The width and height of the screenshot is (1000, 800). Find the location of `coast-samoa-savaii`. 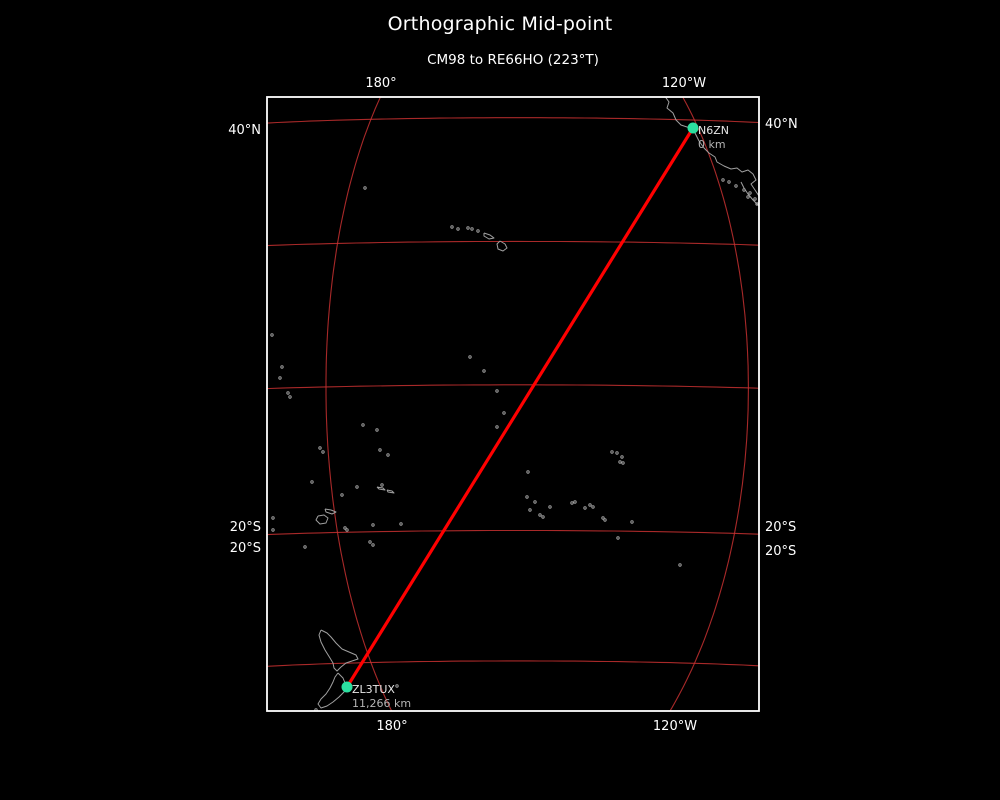

coast-samoa-savaii is located at coordinates (381, 488).